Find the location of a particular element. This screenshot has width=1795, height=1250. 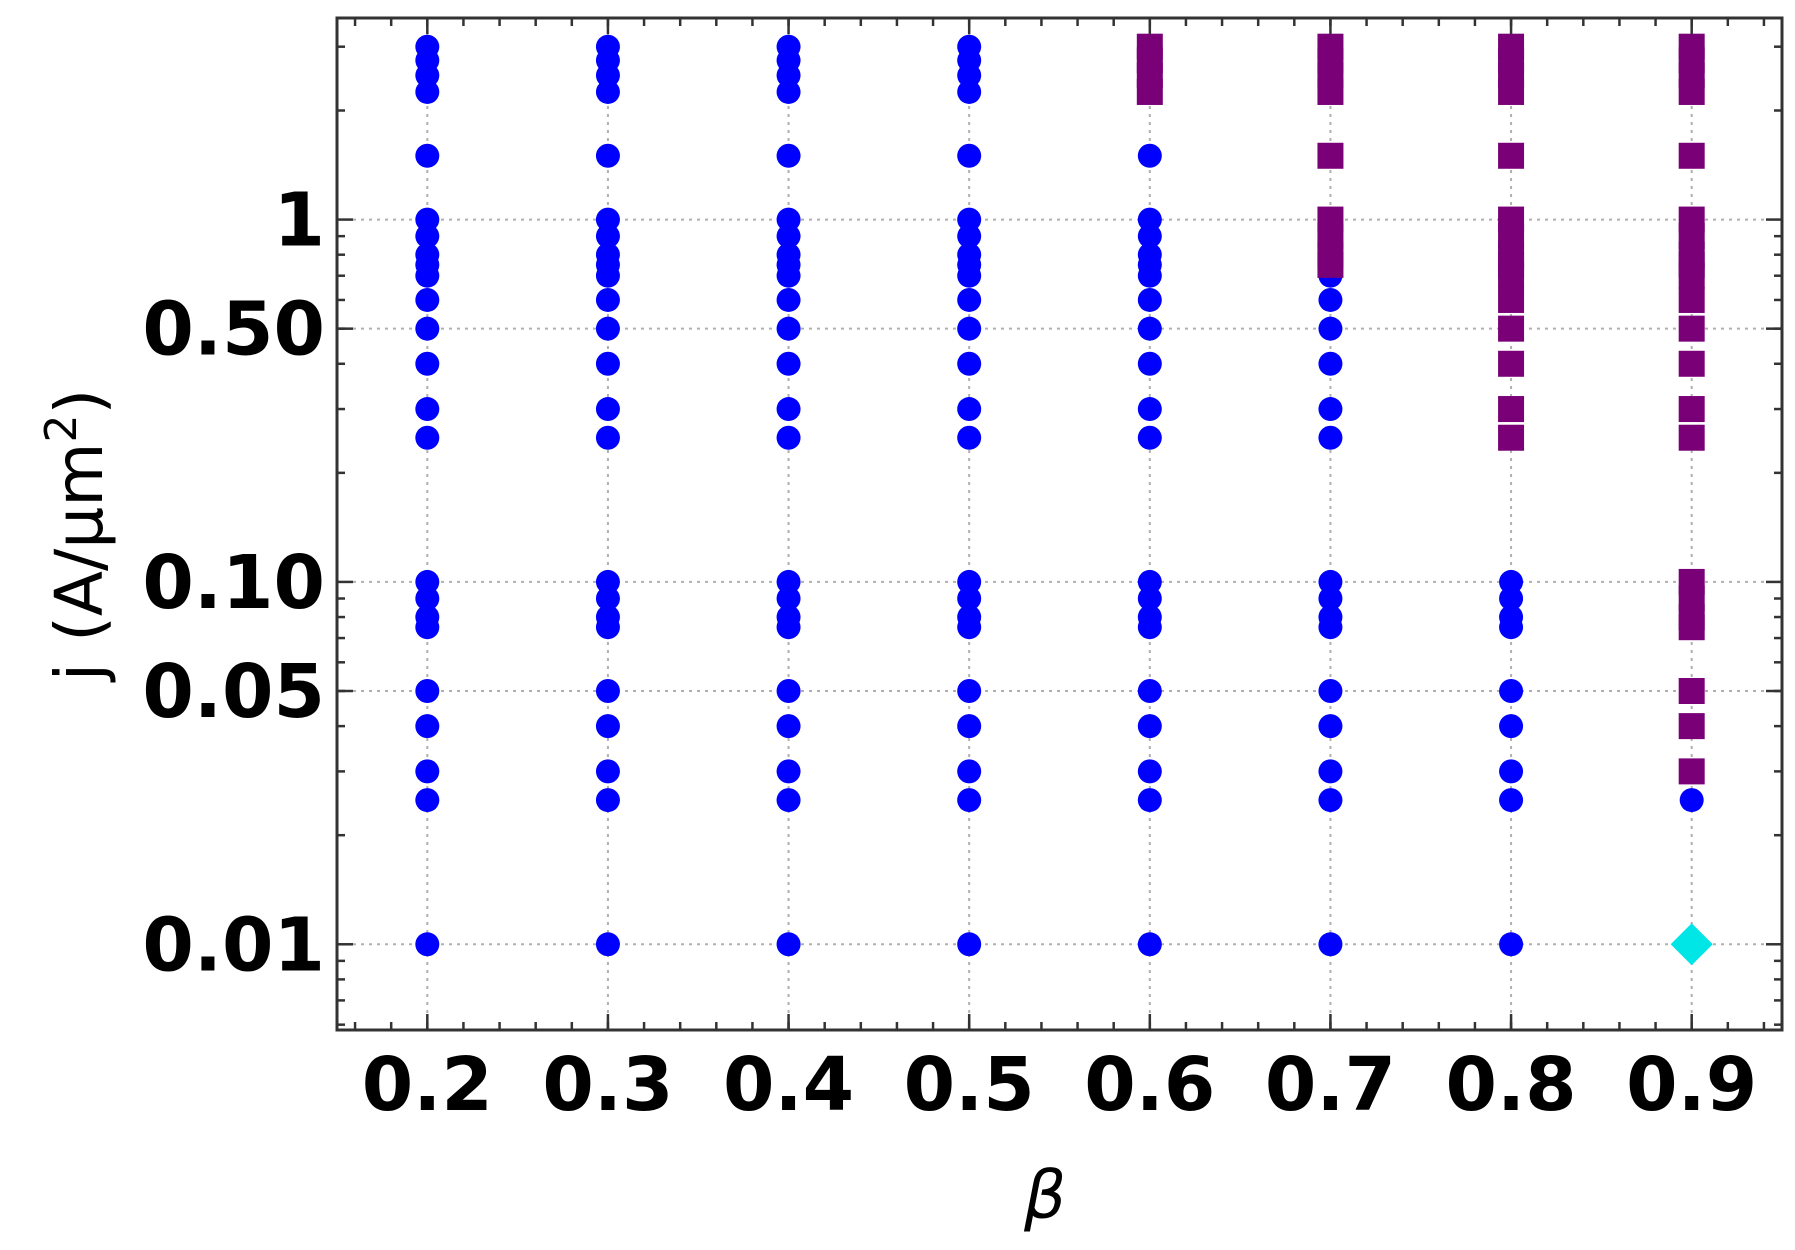

x-tick-label: 0.3 is located at coordinates (607, 1085).